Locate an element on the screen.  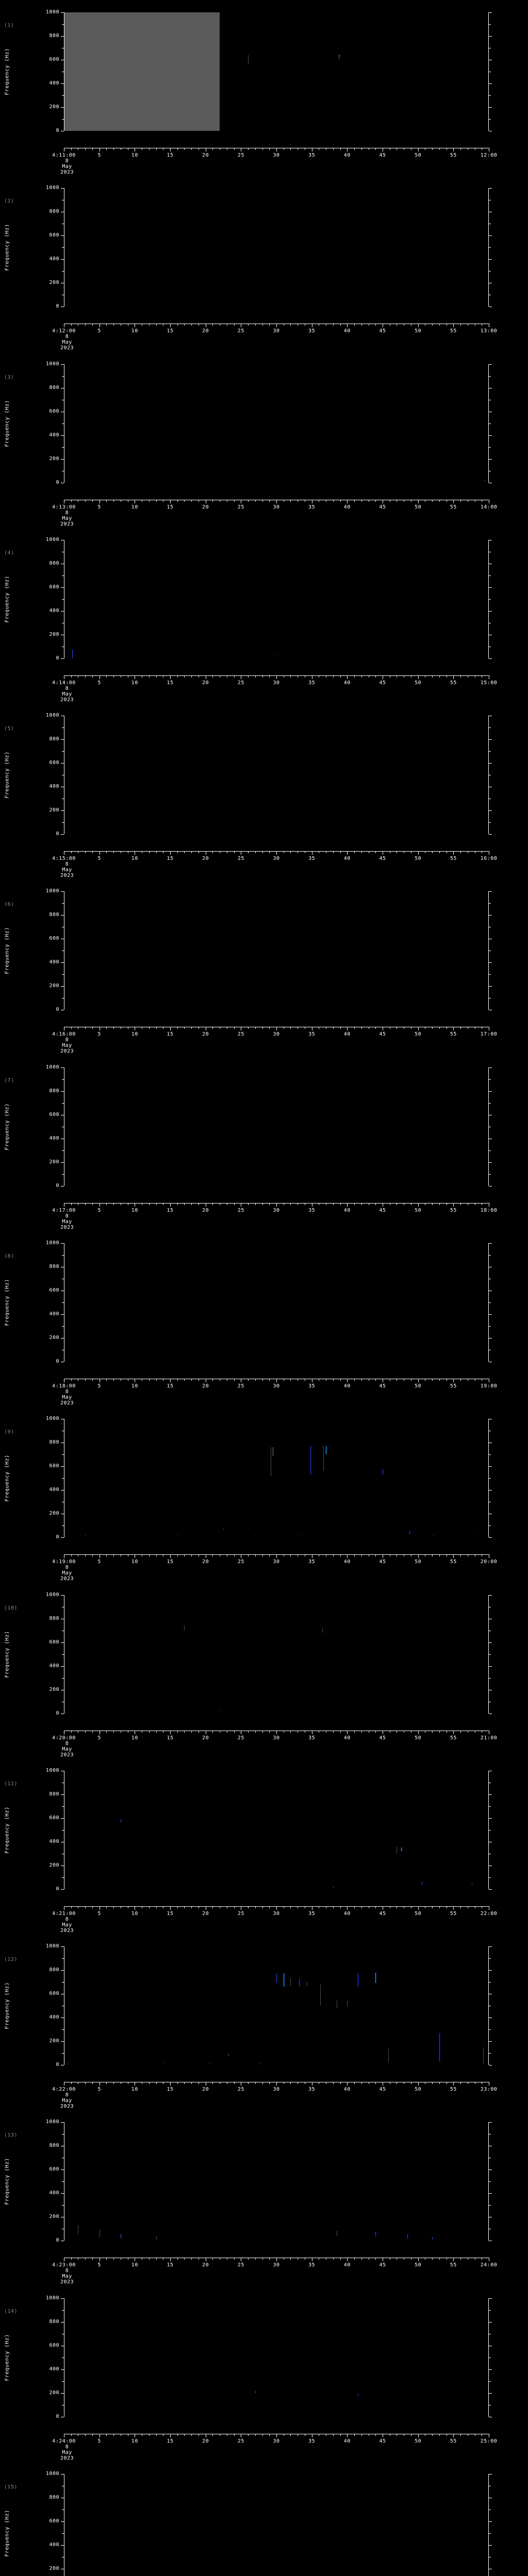
x-axis-date-label: 8 May 2023 is located at coordinates (67, 2276).